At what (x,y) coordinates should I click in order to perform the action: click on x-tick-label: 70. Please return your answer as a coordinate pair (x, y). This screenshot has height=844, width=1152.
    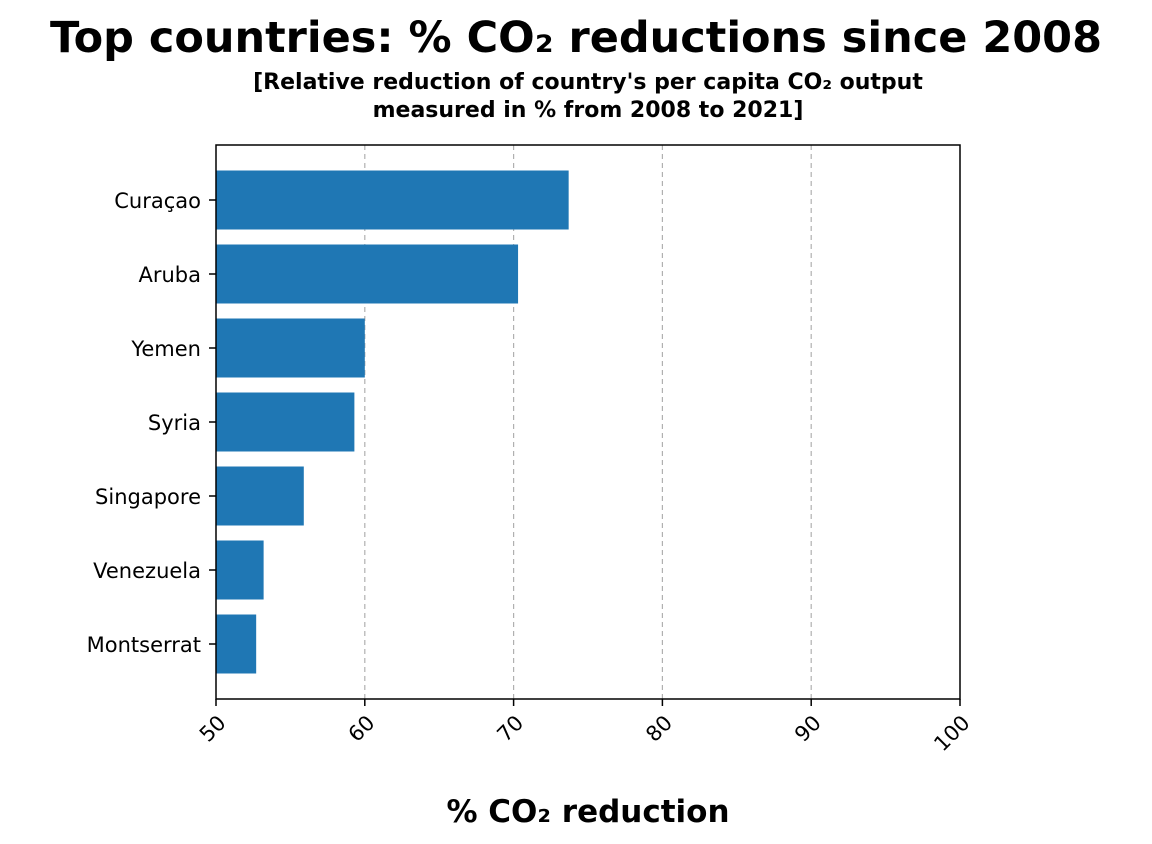
    Looking at the image, I should click on (510, 729).